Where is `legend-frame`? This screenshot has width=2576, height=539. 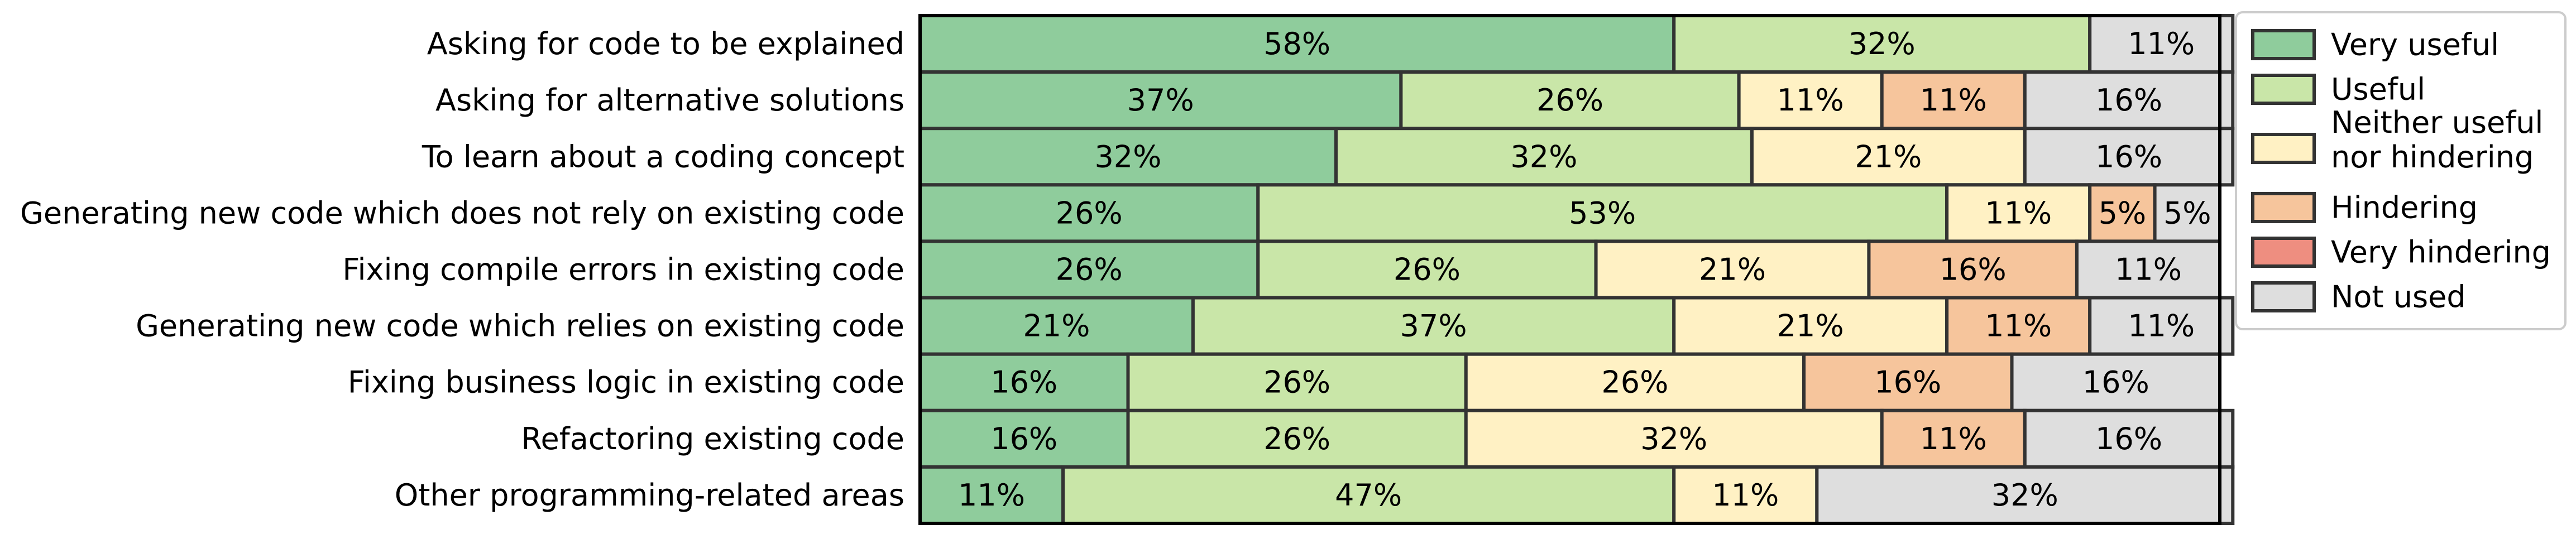
legend-frame is located at coordinates (2401, 170).